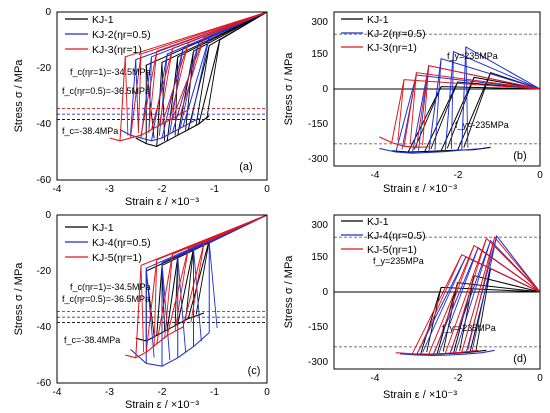  What do you see at coordinates (472, 56) in the screenshot?
I see `annotation-fy-label: f_y=235MPa` at bounding box center [472, 56].